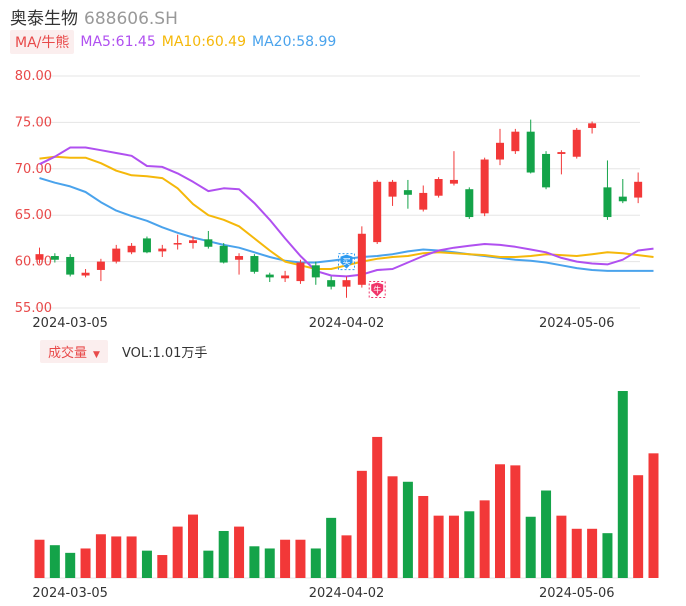  I want to click on stock-name: 奥泰生物, so click(44, 19).